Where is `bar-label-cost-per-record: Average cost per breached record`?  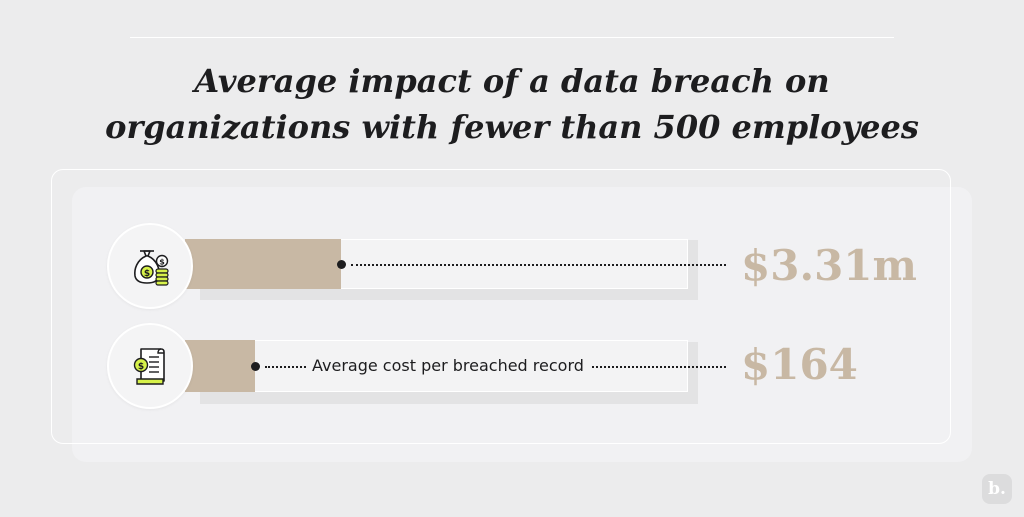
bar-label-cost-per-record: Average cost per breached record is located at coordinates (448, 365).